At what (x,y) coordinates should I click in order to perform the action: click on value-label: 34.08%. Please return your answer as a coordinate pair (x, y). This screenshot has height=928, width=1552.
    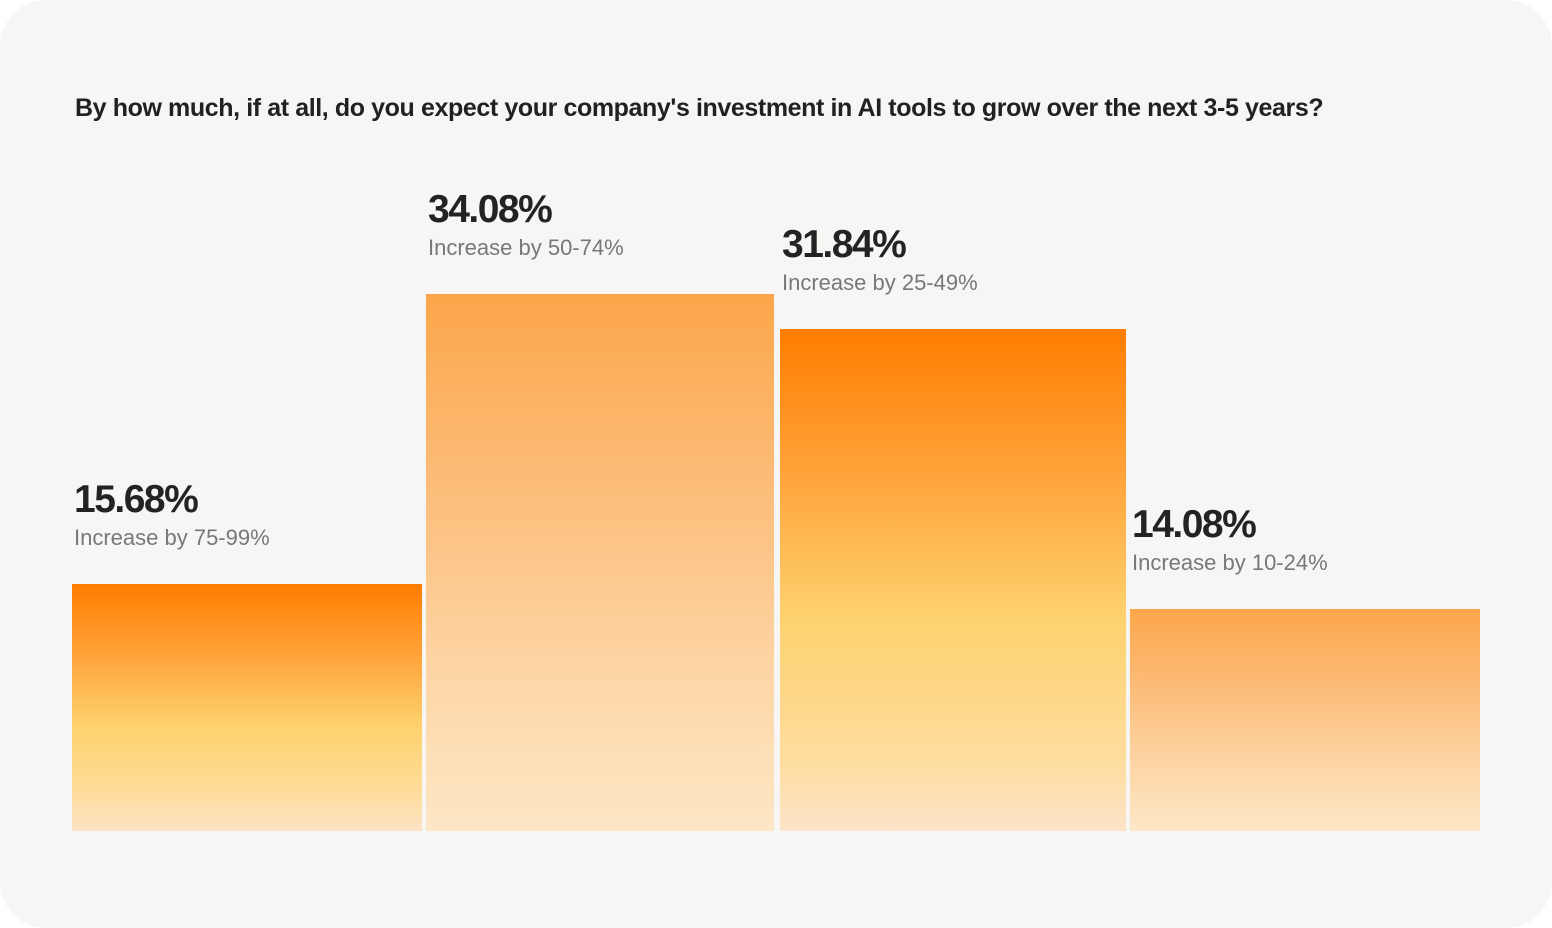
    Looking at the image, I should click on (490, 209).